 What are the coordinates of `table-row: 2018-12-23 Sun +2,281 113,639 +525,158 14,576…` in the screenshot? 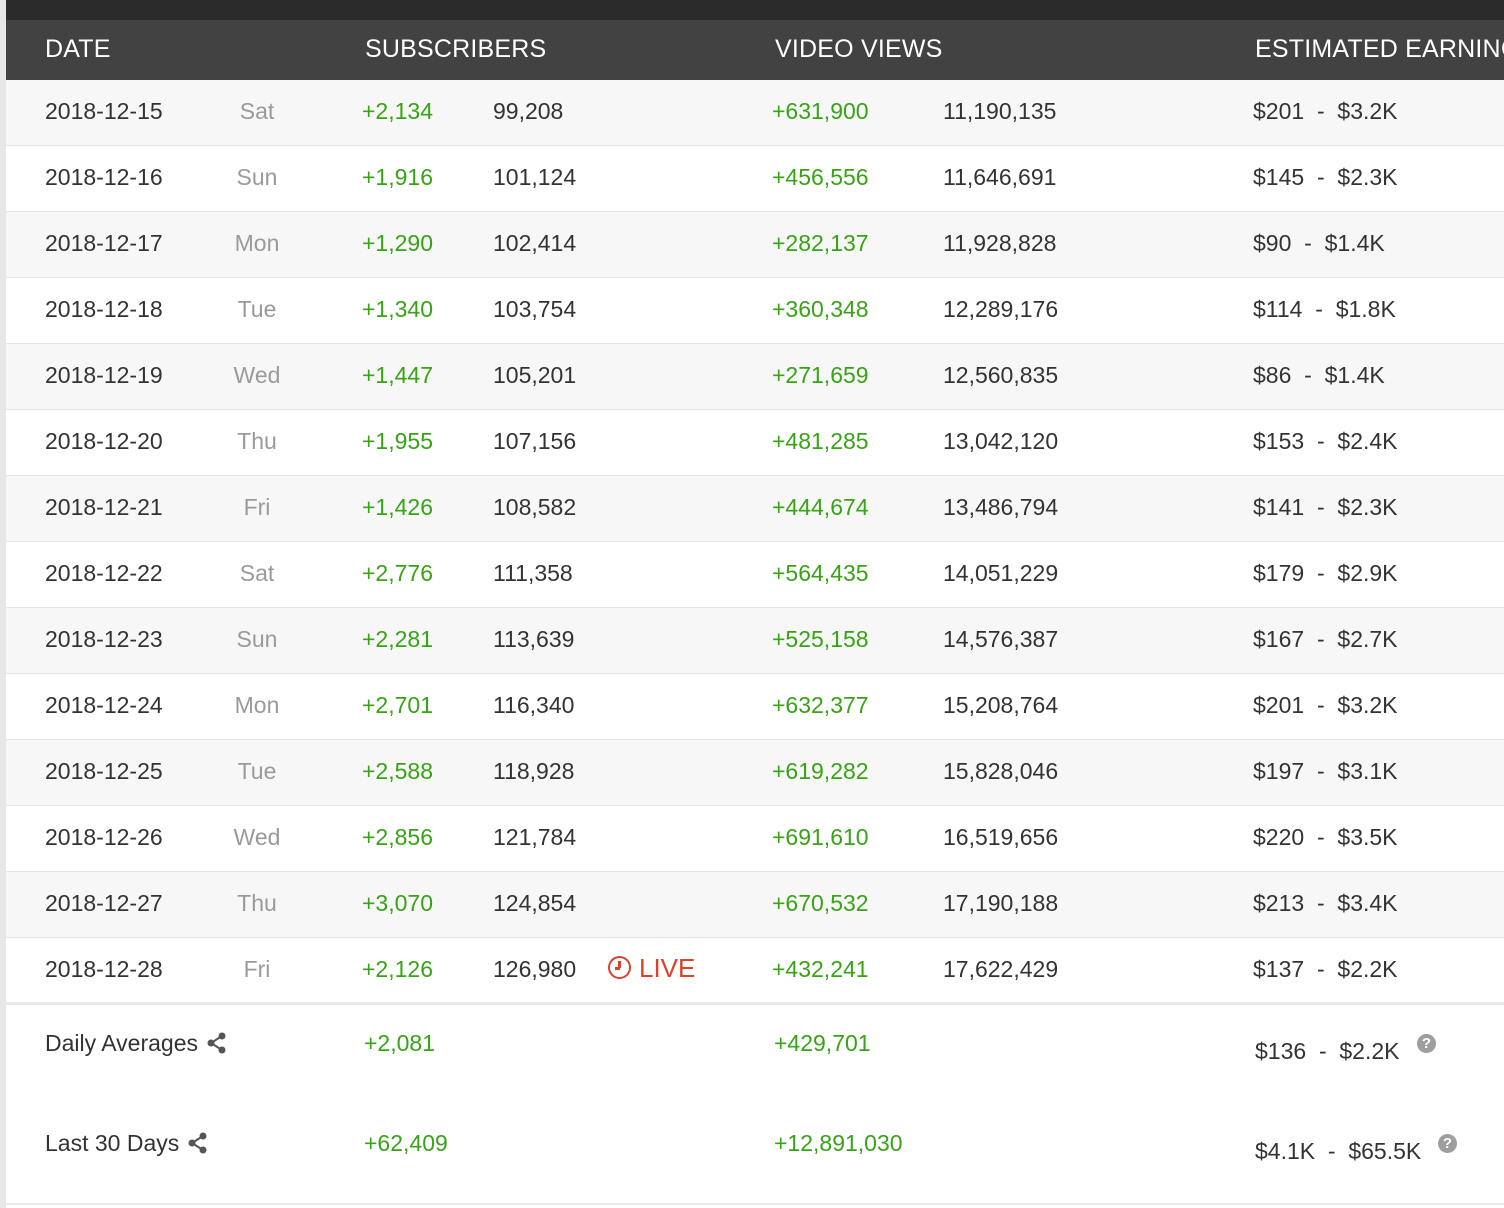 It's located at (755, 641).